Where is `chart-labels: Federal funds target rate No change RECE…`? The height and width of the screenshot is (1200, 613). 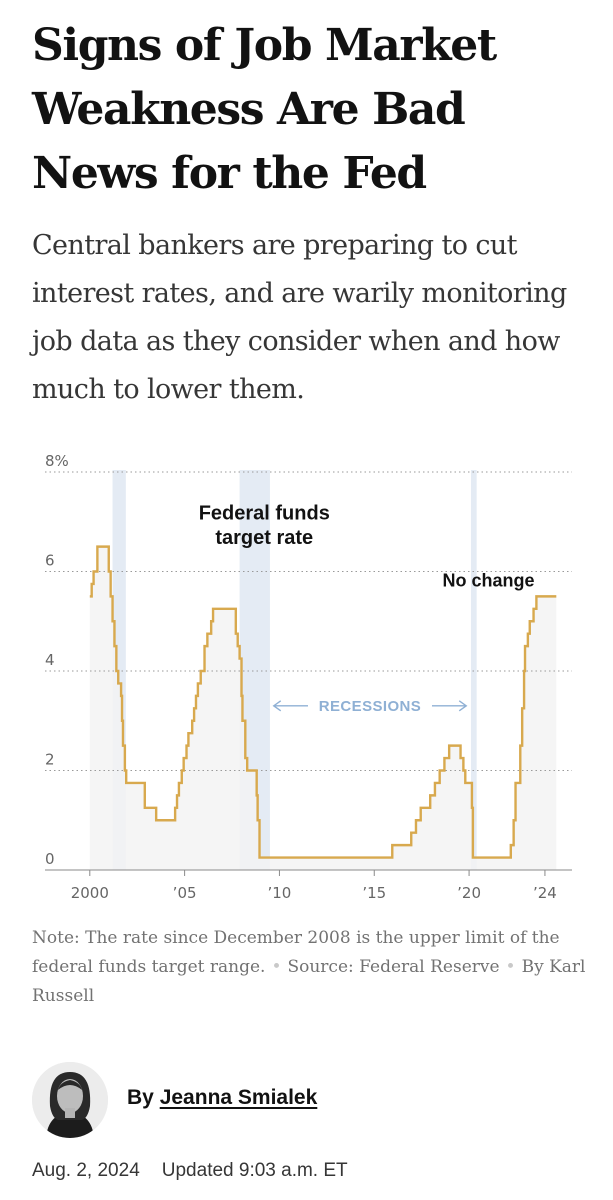
chart-labels: Federal funds target rate No change RECE… is located at coordinates (367, 608).